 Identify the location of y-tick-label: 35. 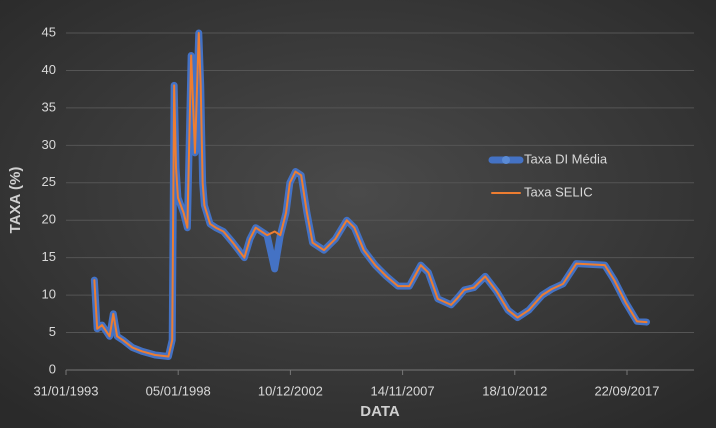
(49, 106).